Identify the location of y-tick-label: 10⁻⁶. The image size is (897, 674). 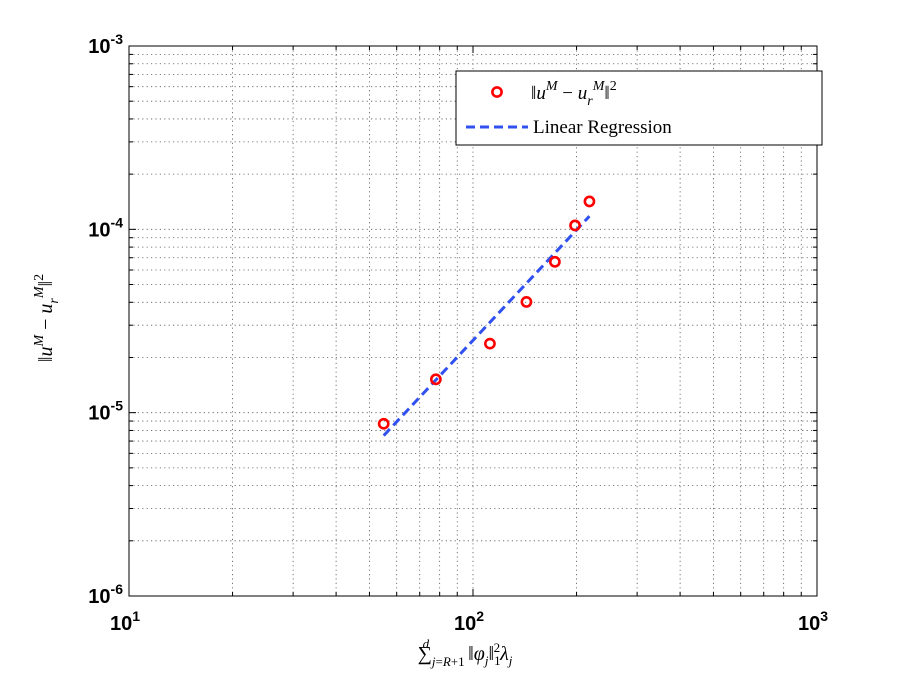
(105, 594).